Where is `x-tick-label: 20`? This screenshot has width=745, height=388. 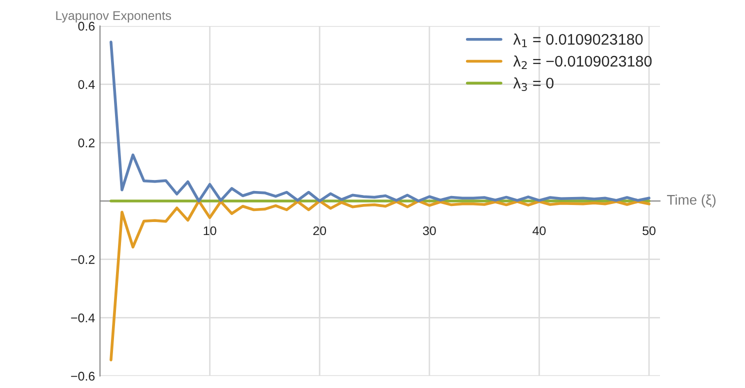 x-tick-label: 20 is located at coordinates (319, 231).